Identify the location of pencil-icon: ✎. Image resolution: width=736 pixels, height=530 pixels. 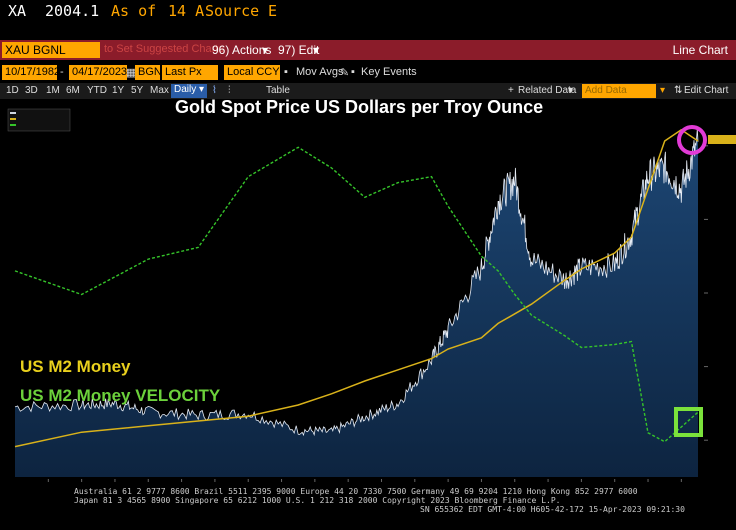
(345, 73).